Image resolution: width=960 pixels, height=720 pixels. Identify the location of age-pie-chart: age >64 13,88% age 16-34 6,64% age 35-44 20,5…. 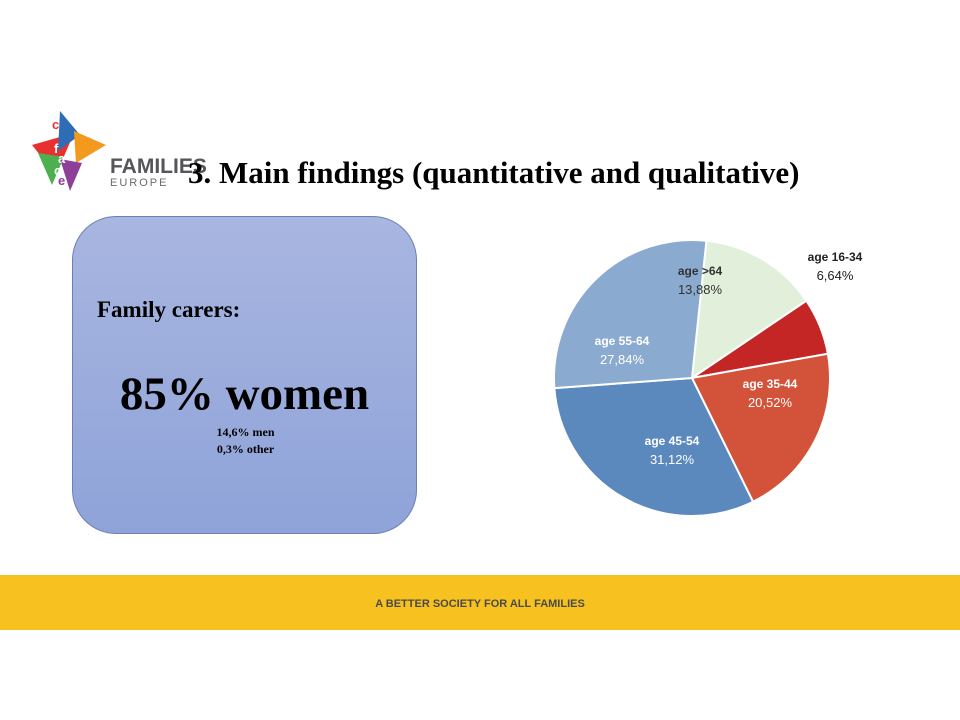
(708, 378).